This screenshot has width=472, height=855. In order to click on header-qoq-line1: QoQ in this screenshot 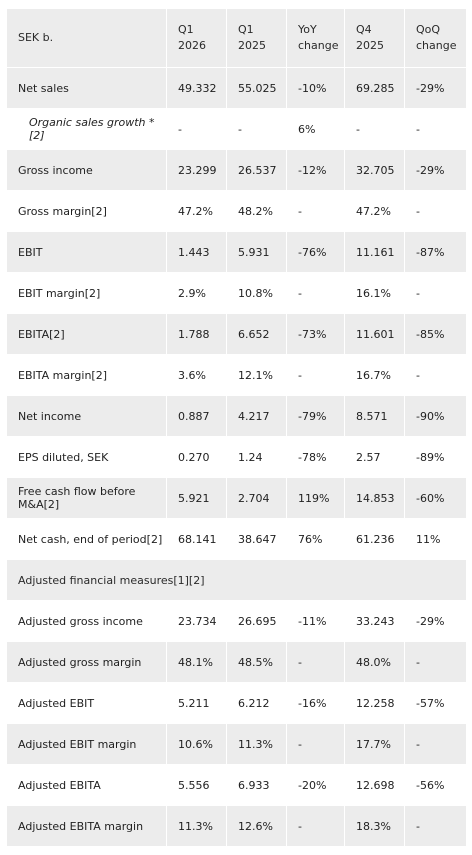, I will do `click(428, 29)`.